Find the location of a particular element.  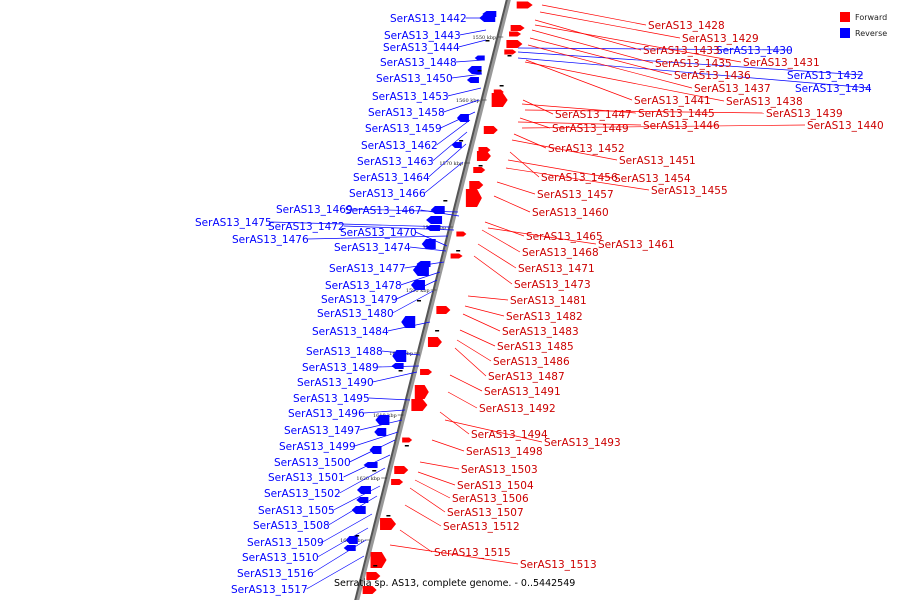

reverse-gene-label: SerAS13_1466 is located at coordinates (387, 194).